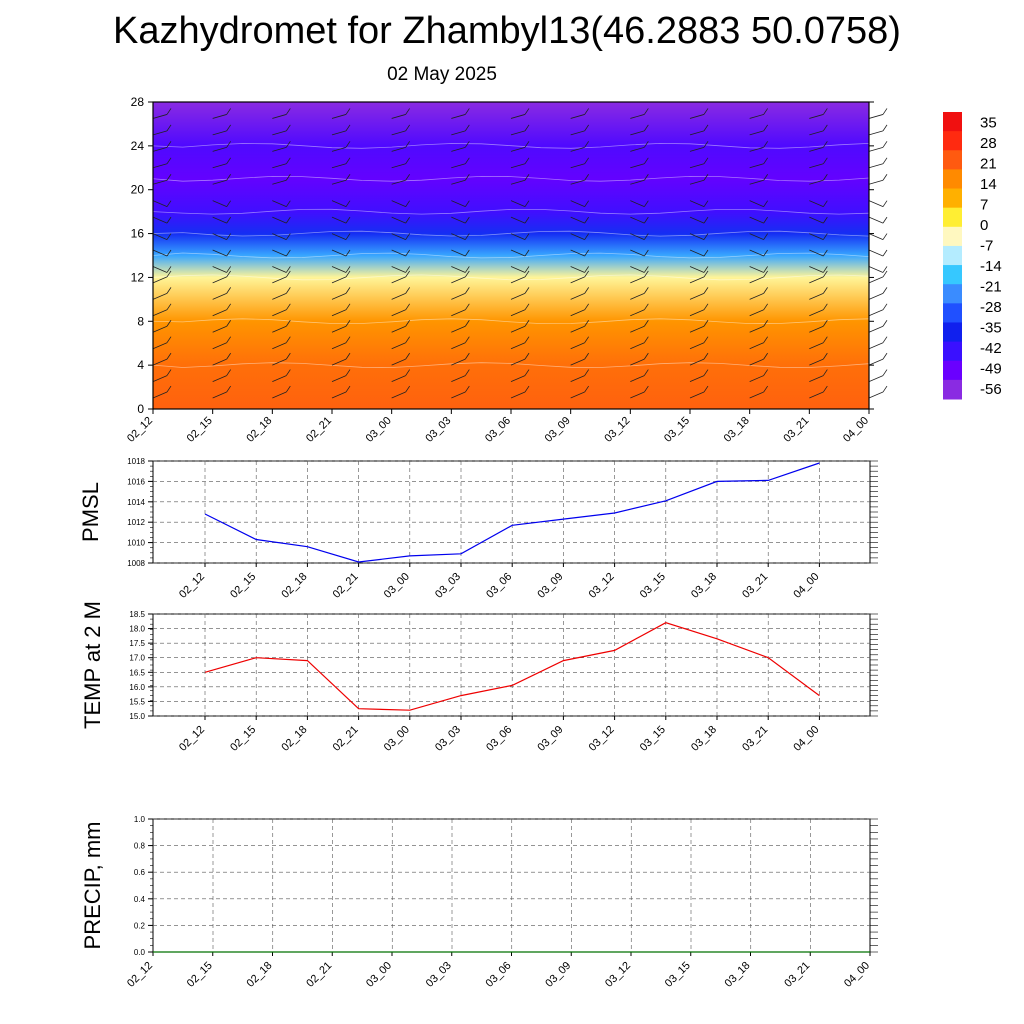 This screenshot has width=1024, height=1024. I want to click on x-tick-label: 03_03, so click(439, 975).